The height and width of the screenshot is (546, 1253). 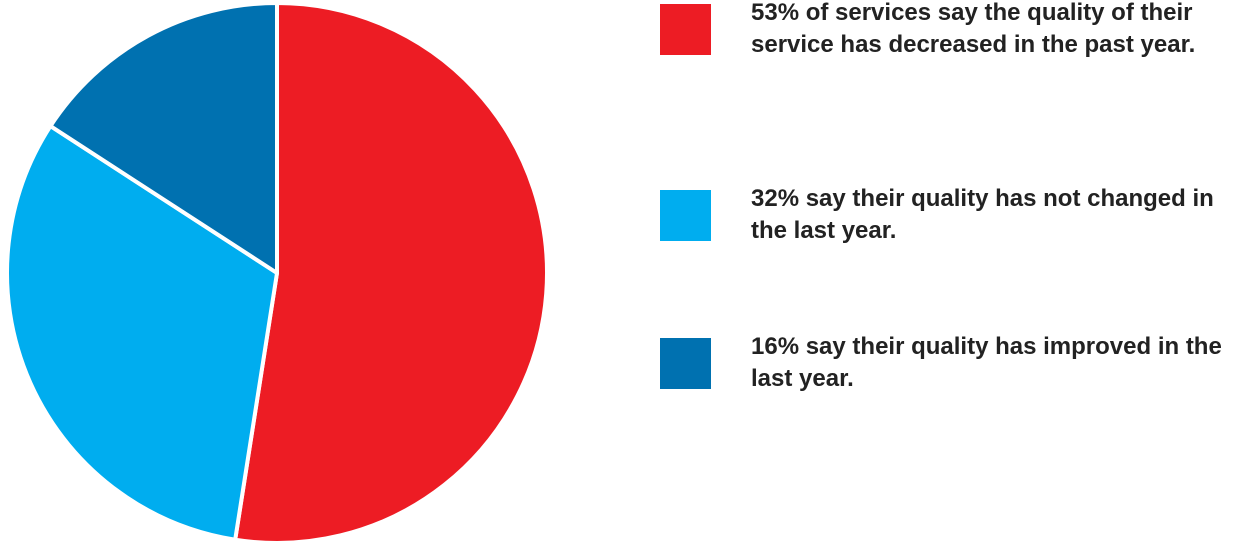 I want to click on pie-slice-improved, so click(x=163, y=138).